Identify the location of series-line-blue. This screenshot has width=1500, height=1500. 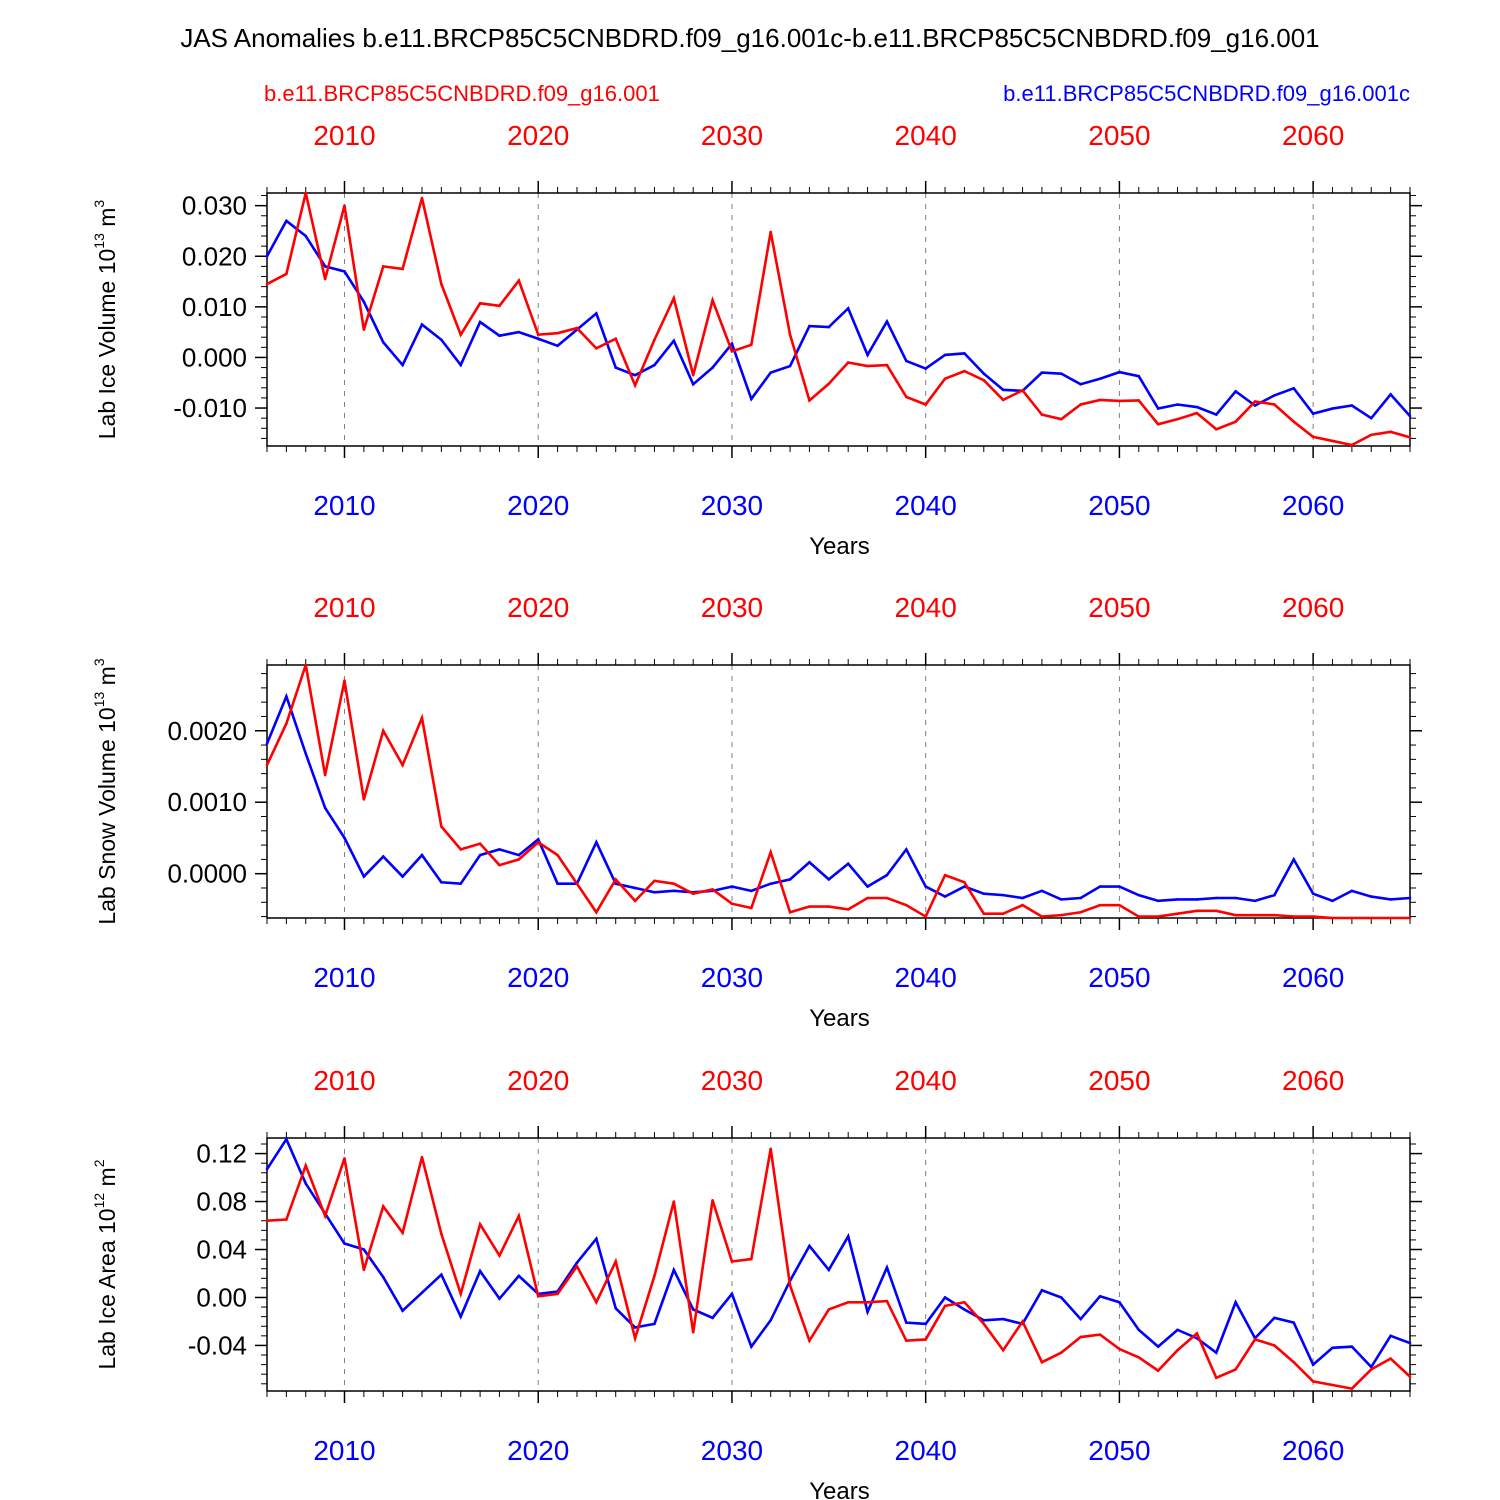
(838, 1253).